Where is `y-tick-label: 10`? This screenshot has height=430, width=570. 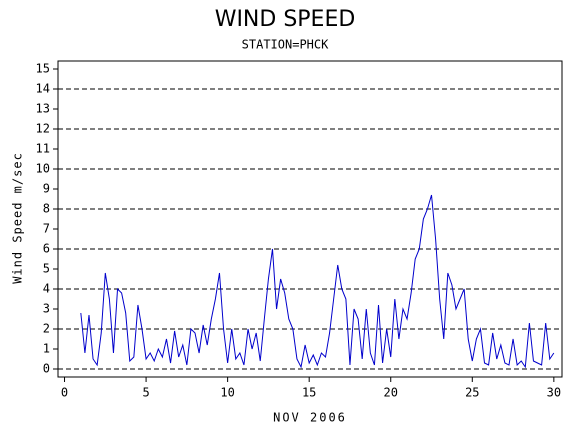 y-tick-label: 10 is located at coordinates (43, 169).